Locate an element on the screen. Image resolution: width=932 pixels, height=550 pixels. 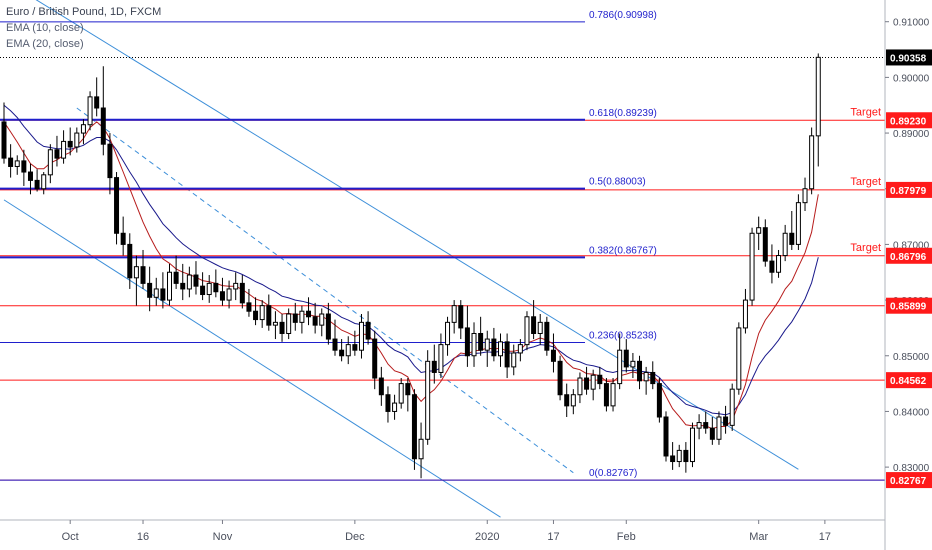
last-price-label-text: 0.90358 is located at coordinates (908, 58).